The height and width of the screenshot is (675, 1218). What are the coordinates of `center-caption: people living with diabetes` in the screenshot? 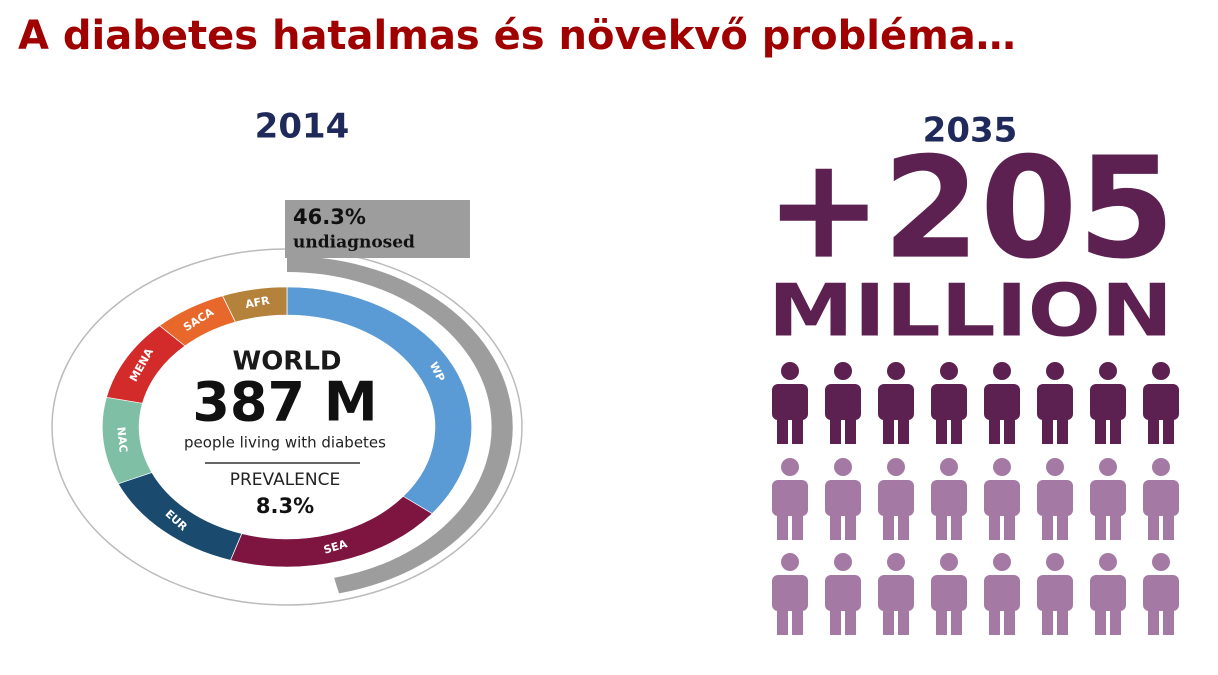 It's located at (285, 443).